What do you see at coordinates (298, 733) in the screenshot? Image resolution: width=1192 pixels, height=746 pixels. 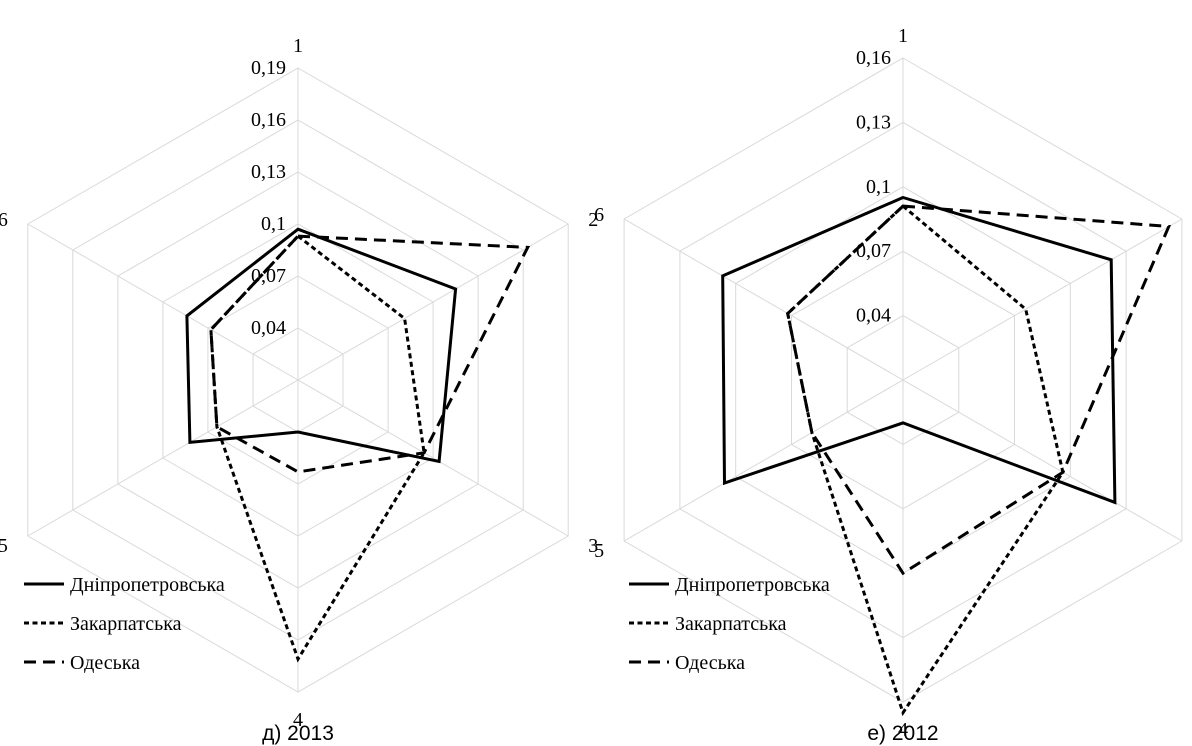 I see `chart-caption: д) 2013` at bounding box center [298, 733].